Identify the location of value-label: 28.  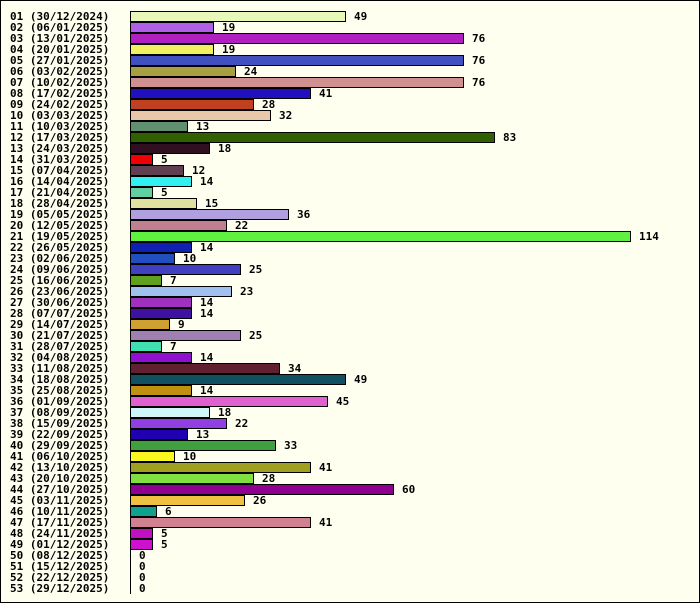
(268, 104).